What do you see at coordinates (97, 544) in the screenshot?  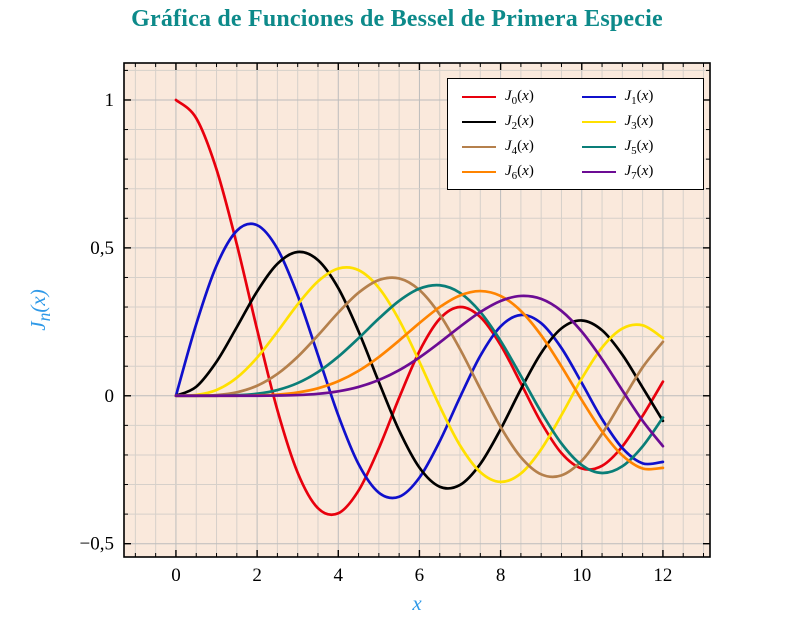 I see `y-tick-label: −0,5` at bounding box center [97, 544].